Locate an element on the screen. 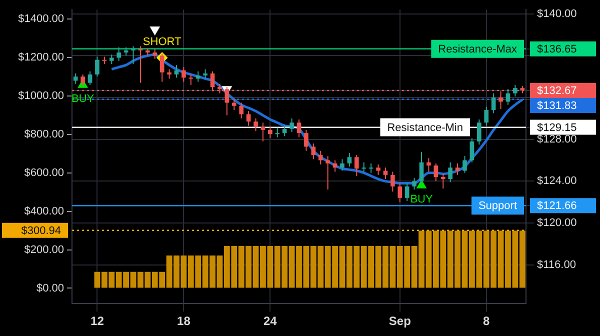  y2-tick-label: $124.00 is located at coordinates (557, 181).